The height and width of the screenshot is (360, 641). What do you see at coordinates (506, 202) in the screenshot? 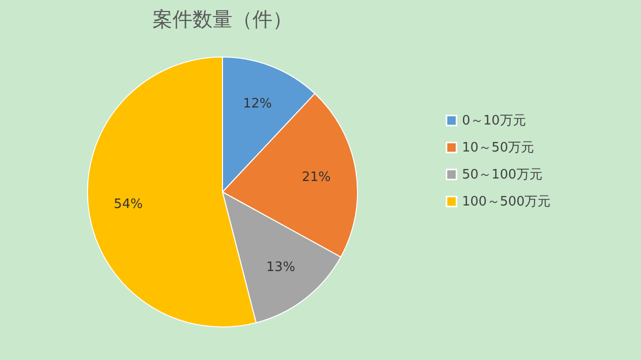
I see `legend-label: 100～500万元` at bounding box center [506, 202].